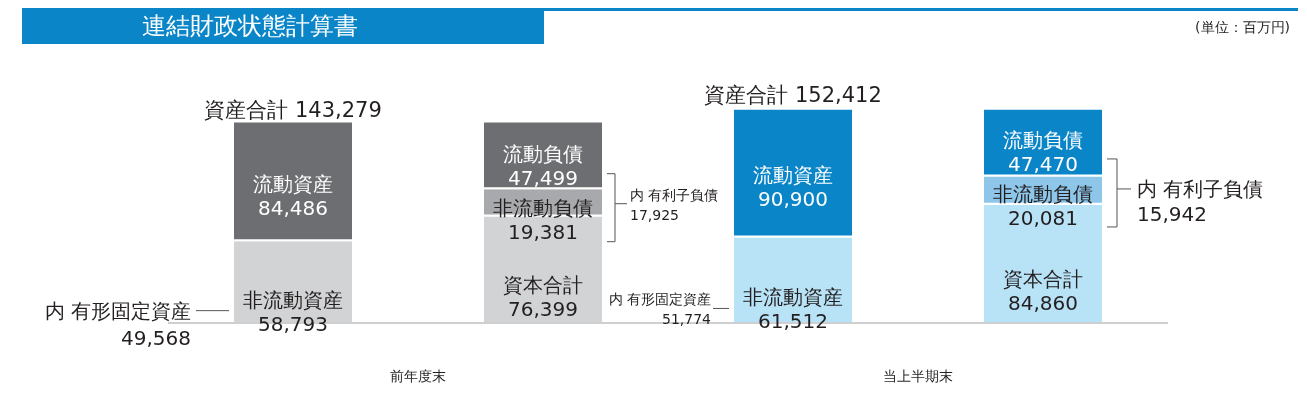  Describe the element at coordinates (543, 154) in the screenshot. I see `text: 流動負債` at that location.